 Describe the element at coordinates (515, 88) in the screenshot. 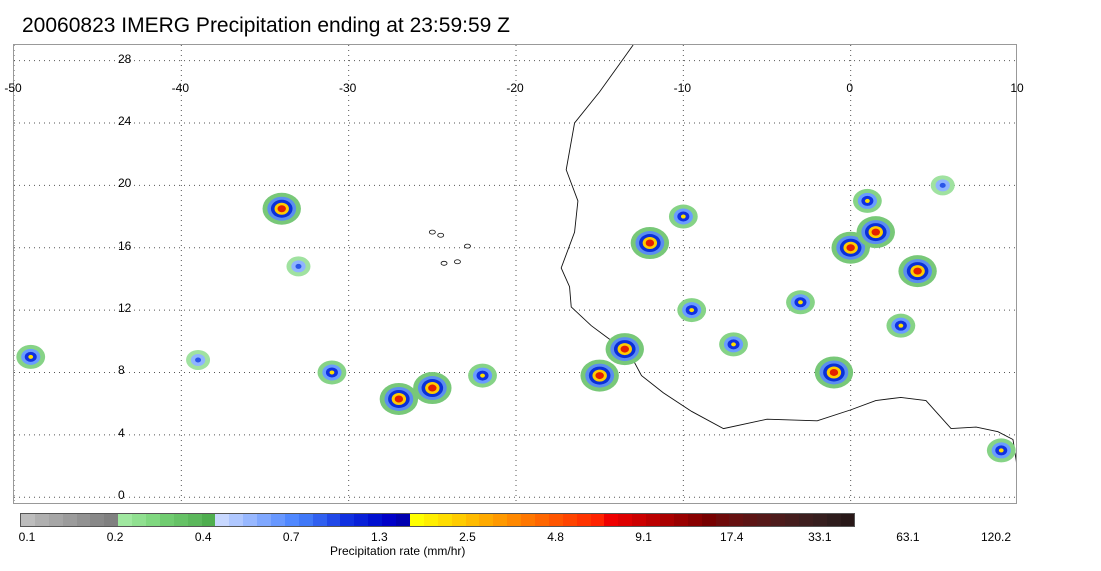

I see `lon-label: -20` at that location.